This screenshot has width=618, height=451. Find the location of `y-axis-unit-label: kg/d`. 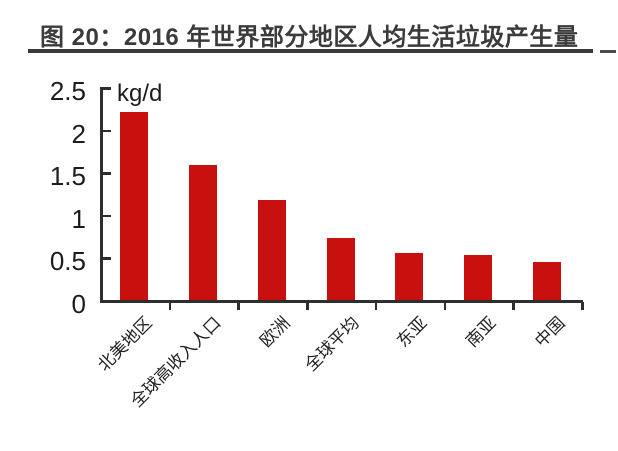

y-axis-unit-label: kg/d is located at coordinates (140, 93).